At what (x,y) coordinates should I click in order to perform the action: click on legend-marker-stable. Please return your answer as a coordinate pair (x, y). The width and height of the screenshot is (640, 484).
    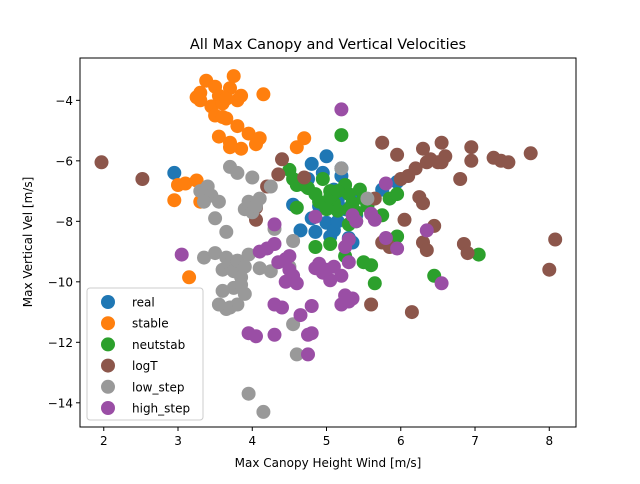
    Looking at the image, I should click on (108, 323).